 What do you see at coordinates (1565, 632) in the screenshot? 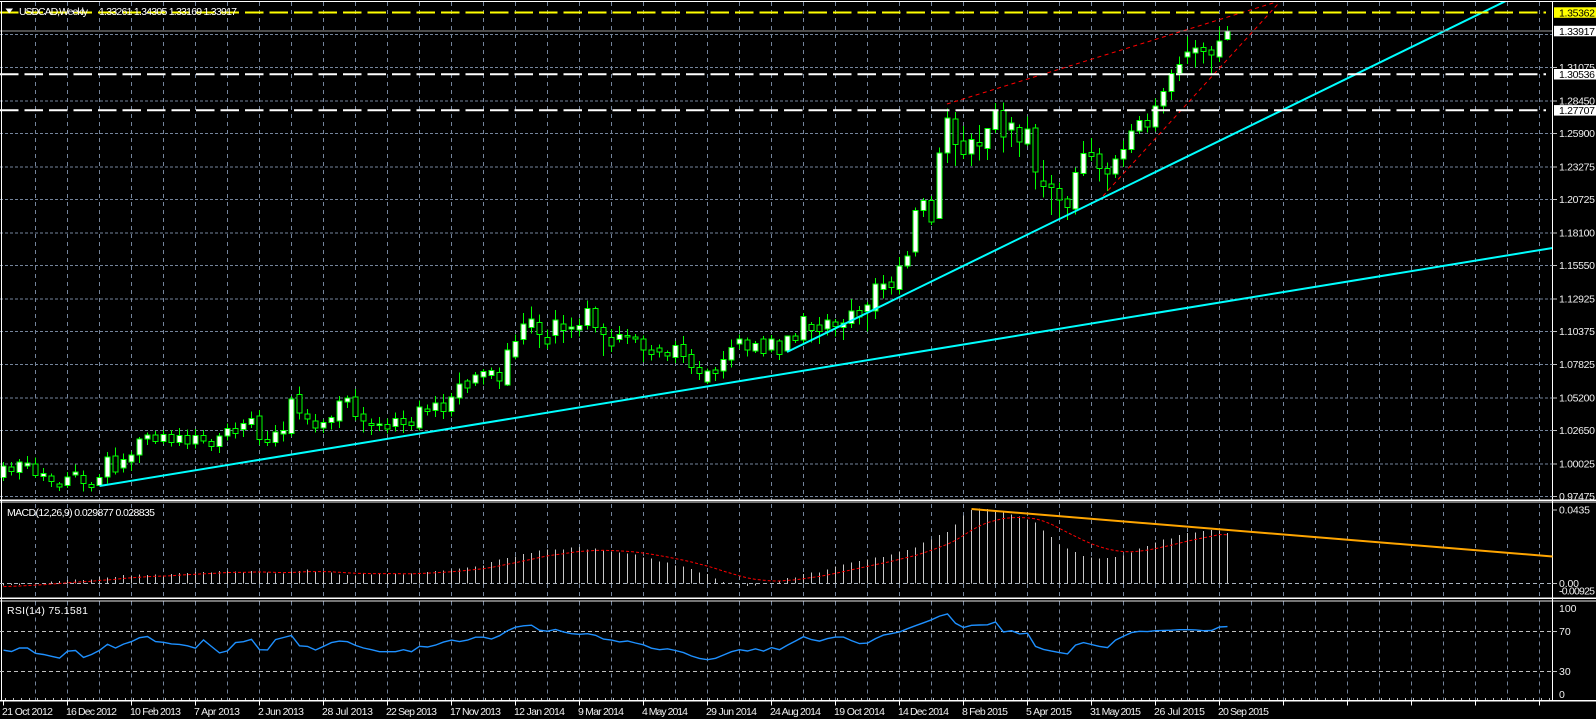
I see `svg-text: 70` at bounding box center [1565, 632].